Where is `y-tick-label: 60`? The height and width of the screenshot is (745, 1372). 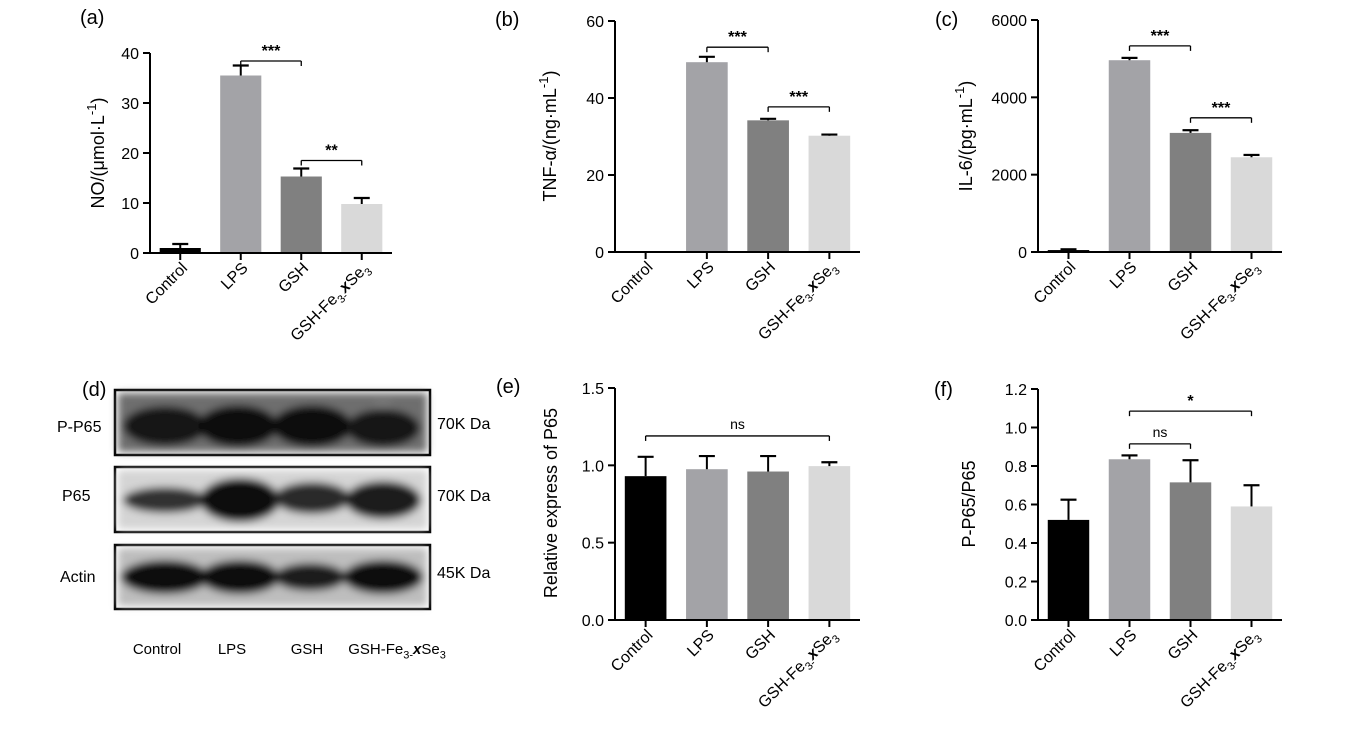 y-tick-label: 60 is located at coordinates (595, 22).